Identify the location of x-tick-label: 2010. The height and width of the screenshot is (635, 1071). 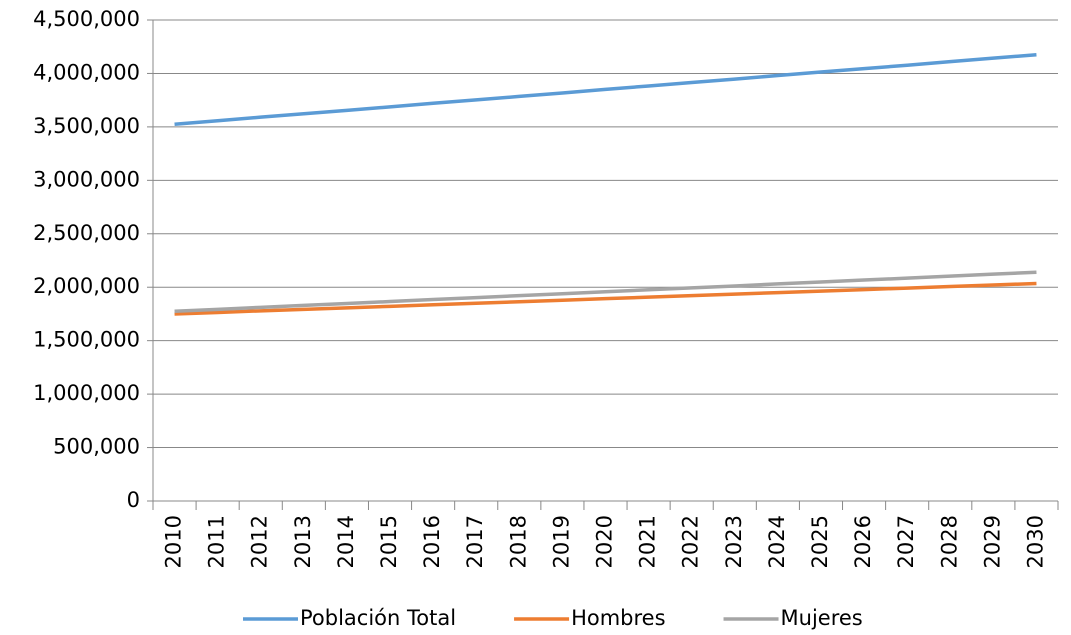
(174, 541).